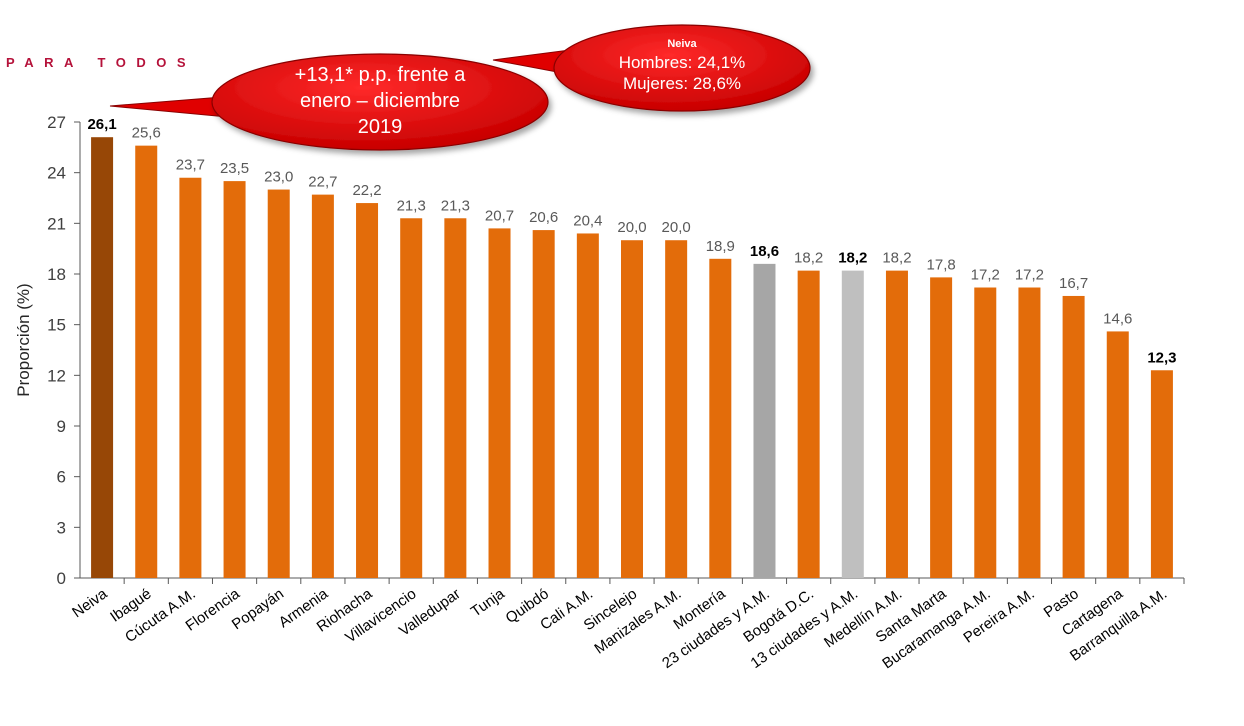 The height and width of the screenshot is (726, 1244). Describe the element at coordinates (56, 274) in the screenshot. I see `y-tick-label: 18` at that location.